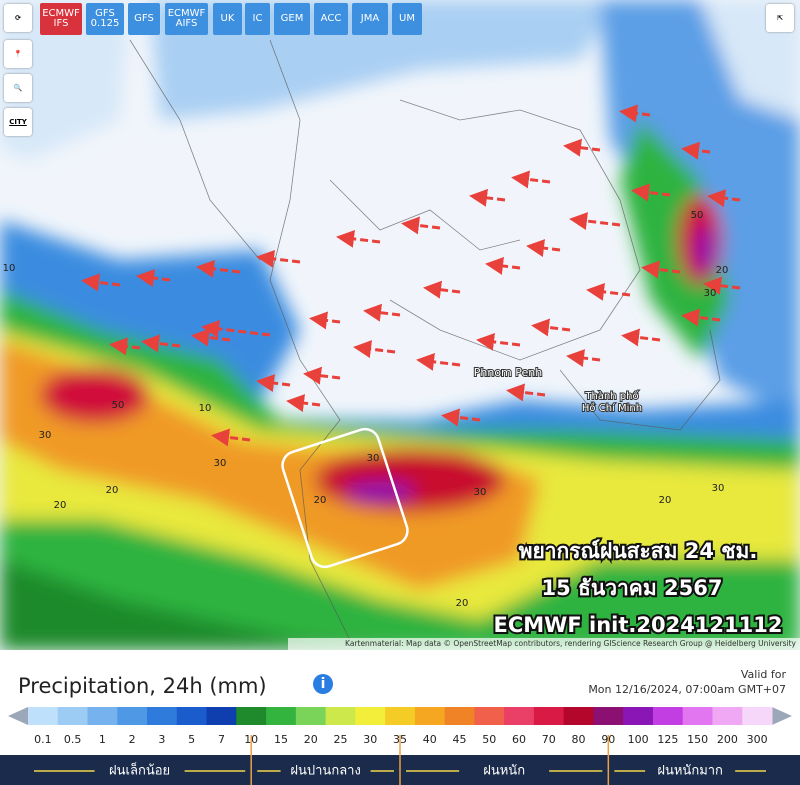 This screenshot has width=800, height=785. What do you see at coordinates (489, 739) in the screenshot?
I see `colorbar-label: 50` at bounding box center [489, 739].